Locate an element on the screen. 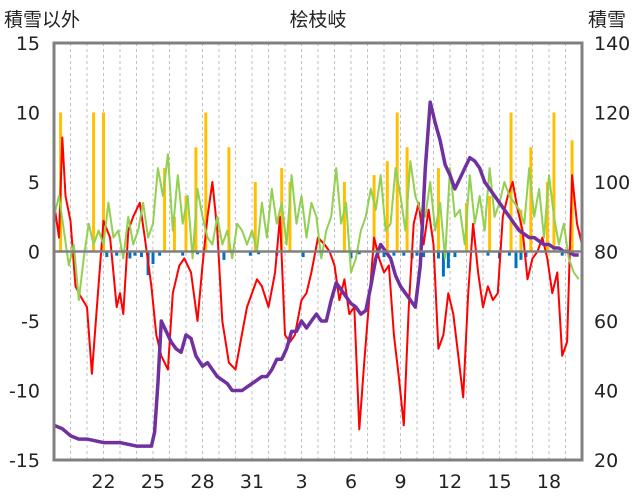 Image resolution: width=636 pixels, height=501 pixels. y-tick-right: 40 is located at coordinates (606, 392).